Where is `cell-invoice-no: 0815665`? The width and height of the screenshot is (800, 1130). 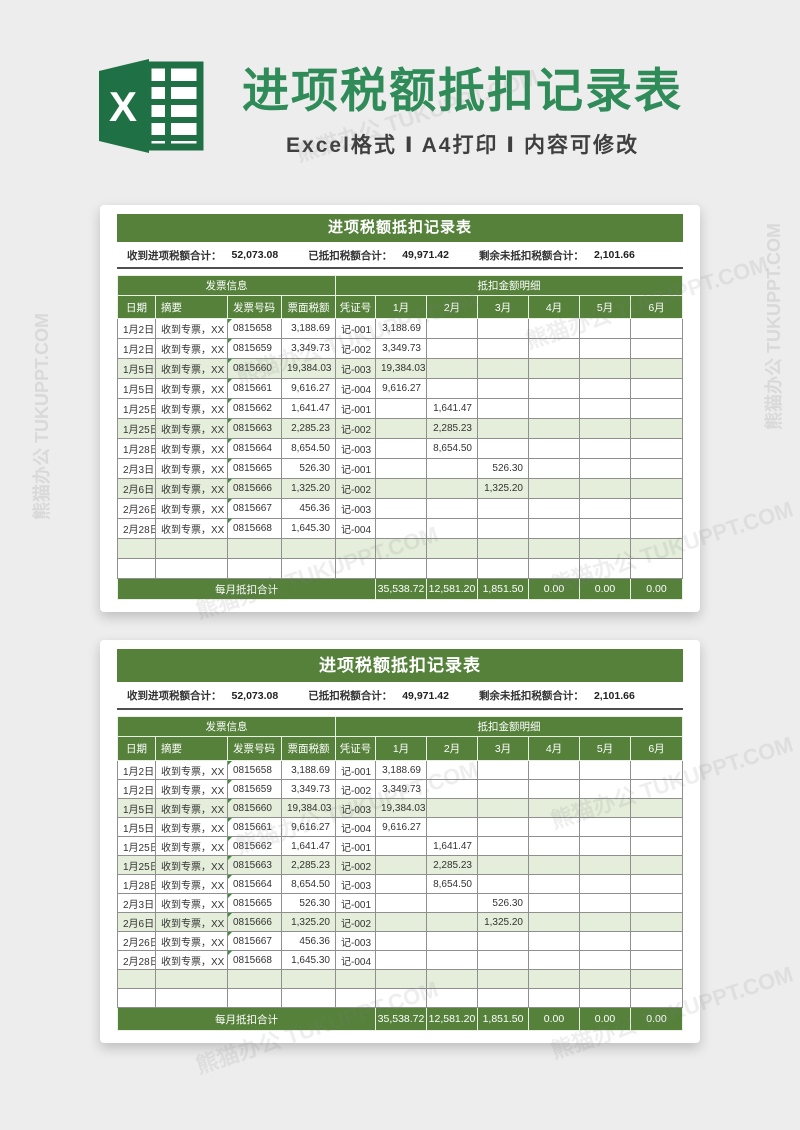
cell-invoice-no: 0815665 is located at coordinates (254, 468).